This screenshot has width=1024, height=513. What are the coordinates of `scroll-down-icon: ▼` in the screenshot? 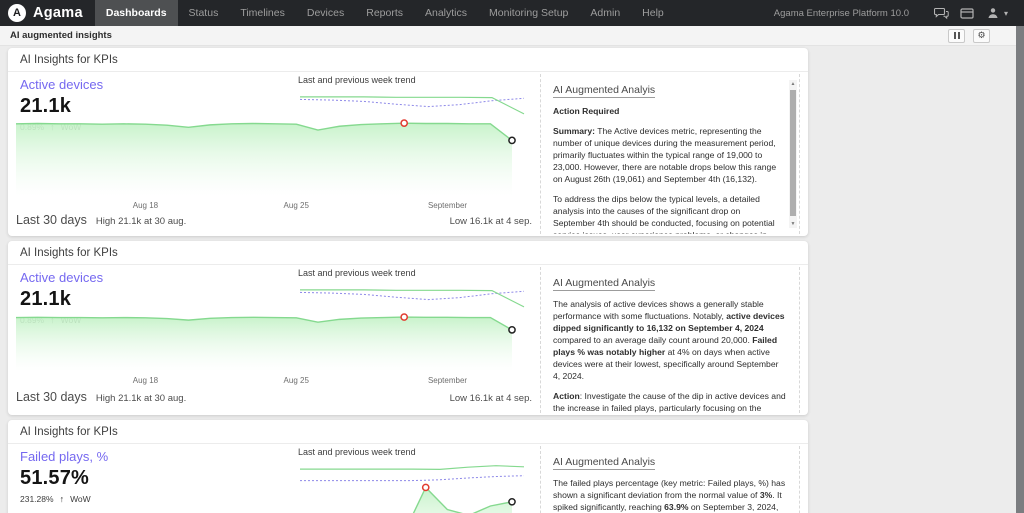 It's located at (793, 224).